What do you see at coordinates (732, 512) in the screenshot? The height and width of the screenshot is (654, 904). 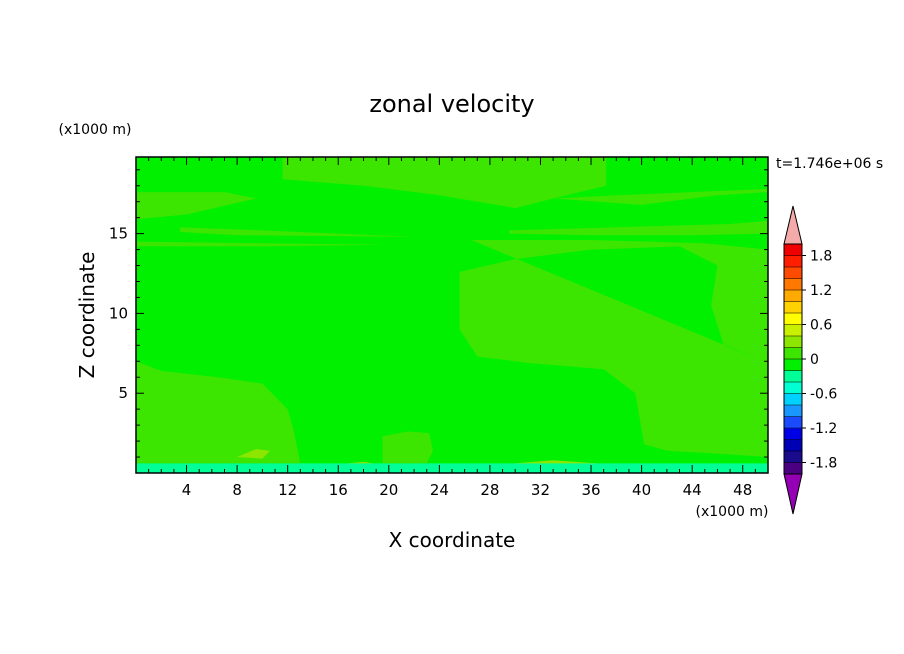 I see `x-unit-label: (x1000 m)` at bounding box center [732, 512].